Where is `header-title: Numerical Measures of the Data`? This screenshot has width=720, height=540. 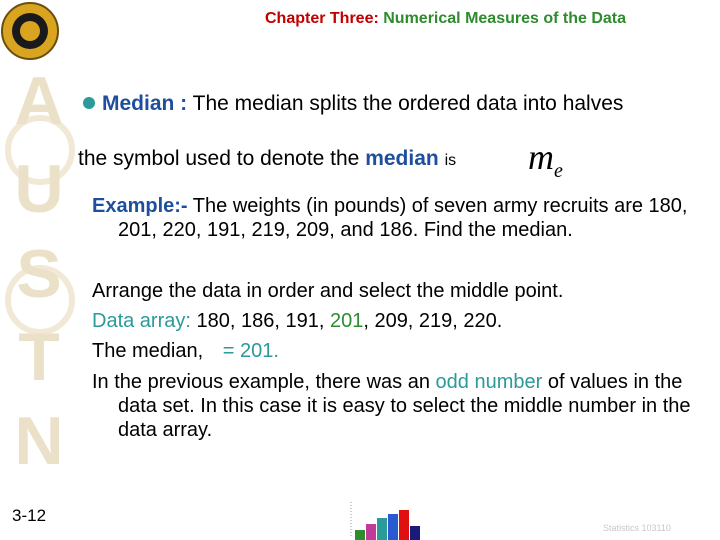
header-title: Numerical Measures of the Data is located at coordinates (504, 18).